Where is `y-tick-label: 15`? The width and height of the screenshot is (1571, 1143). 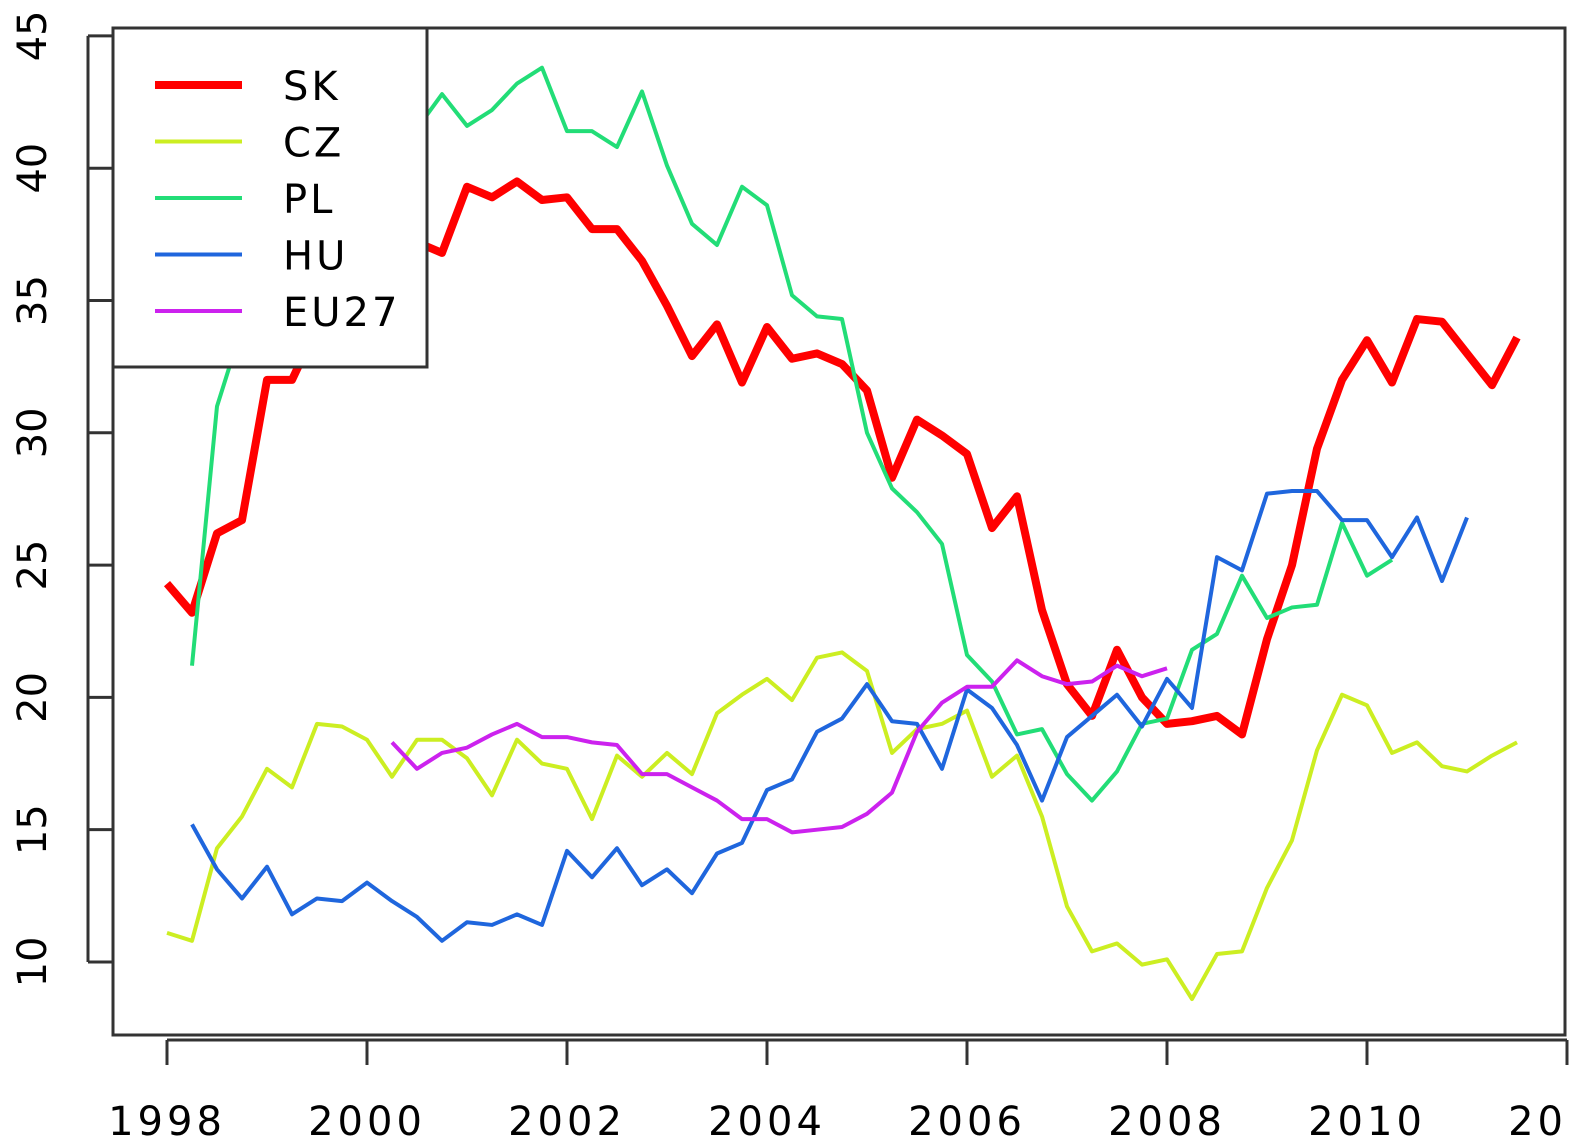 y-tick-label: 15 is located at coordinates (33, 829).